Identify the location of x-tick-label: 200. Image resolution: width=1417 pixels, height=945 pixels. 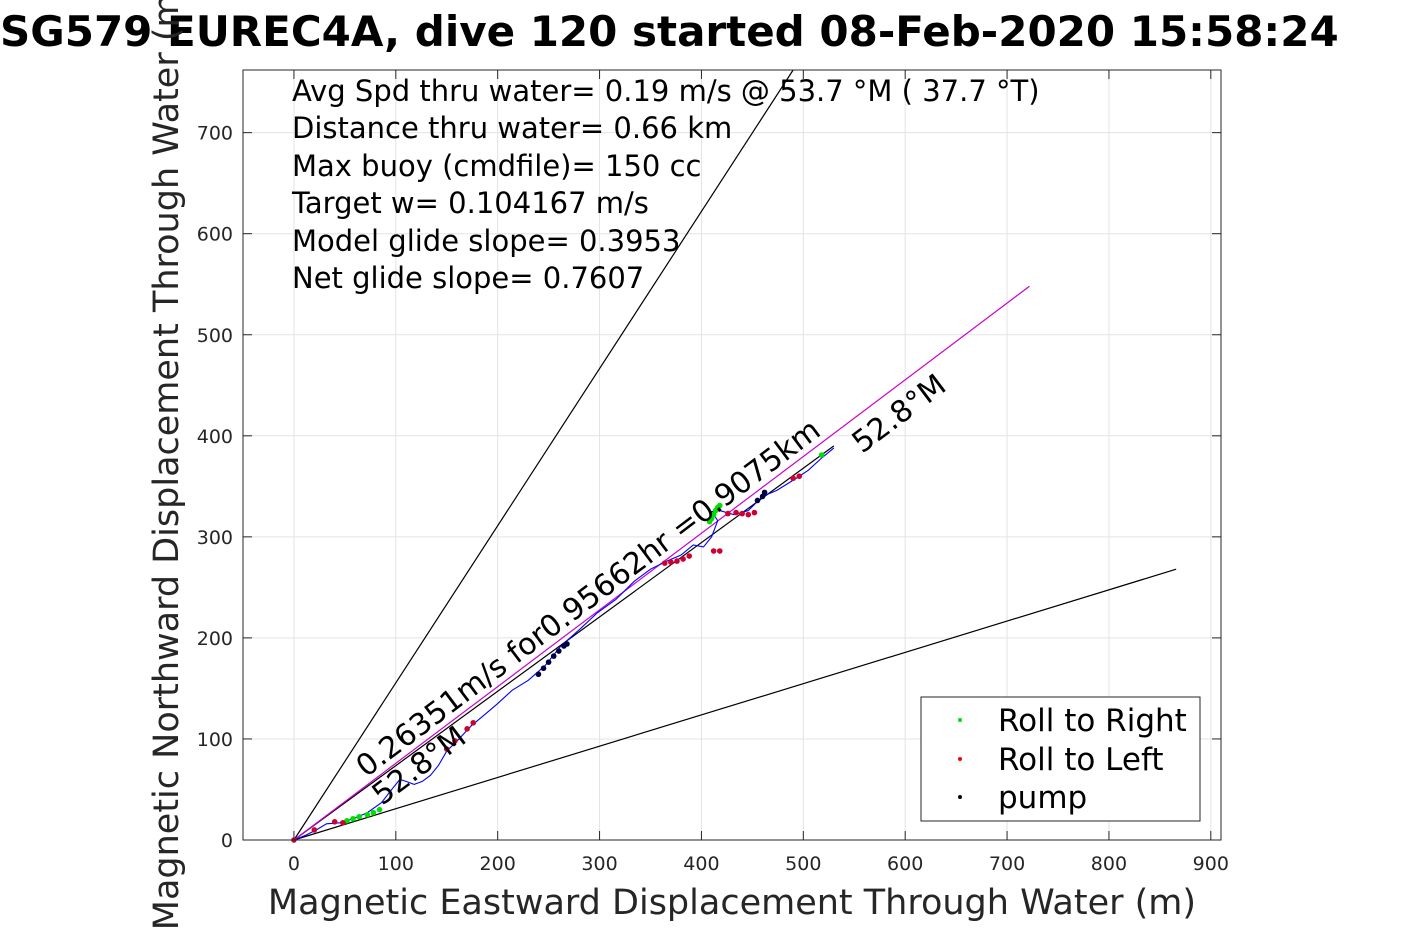
(498, 864).